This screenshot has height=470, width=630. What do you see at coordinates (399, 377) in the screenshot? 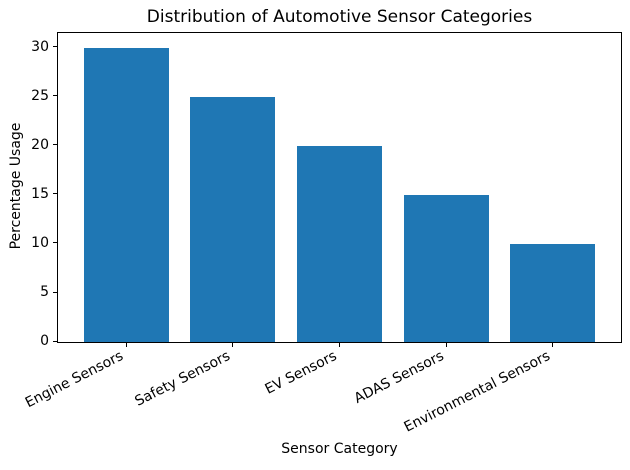
I see `x-tick-label-adas-sensors: ADAS Sensors` at bounding box center [399, 377].